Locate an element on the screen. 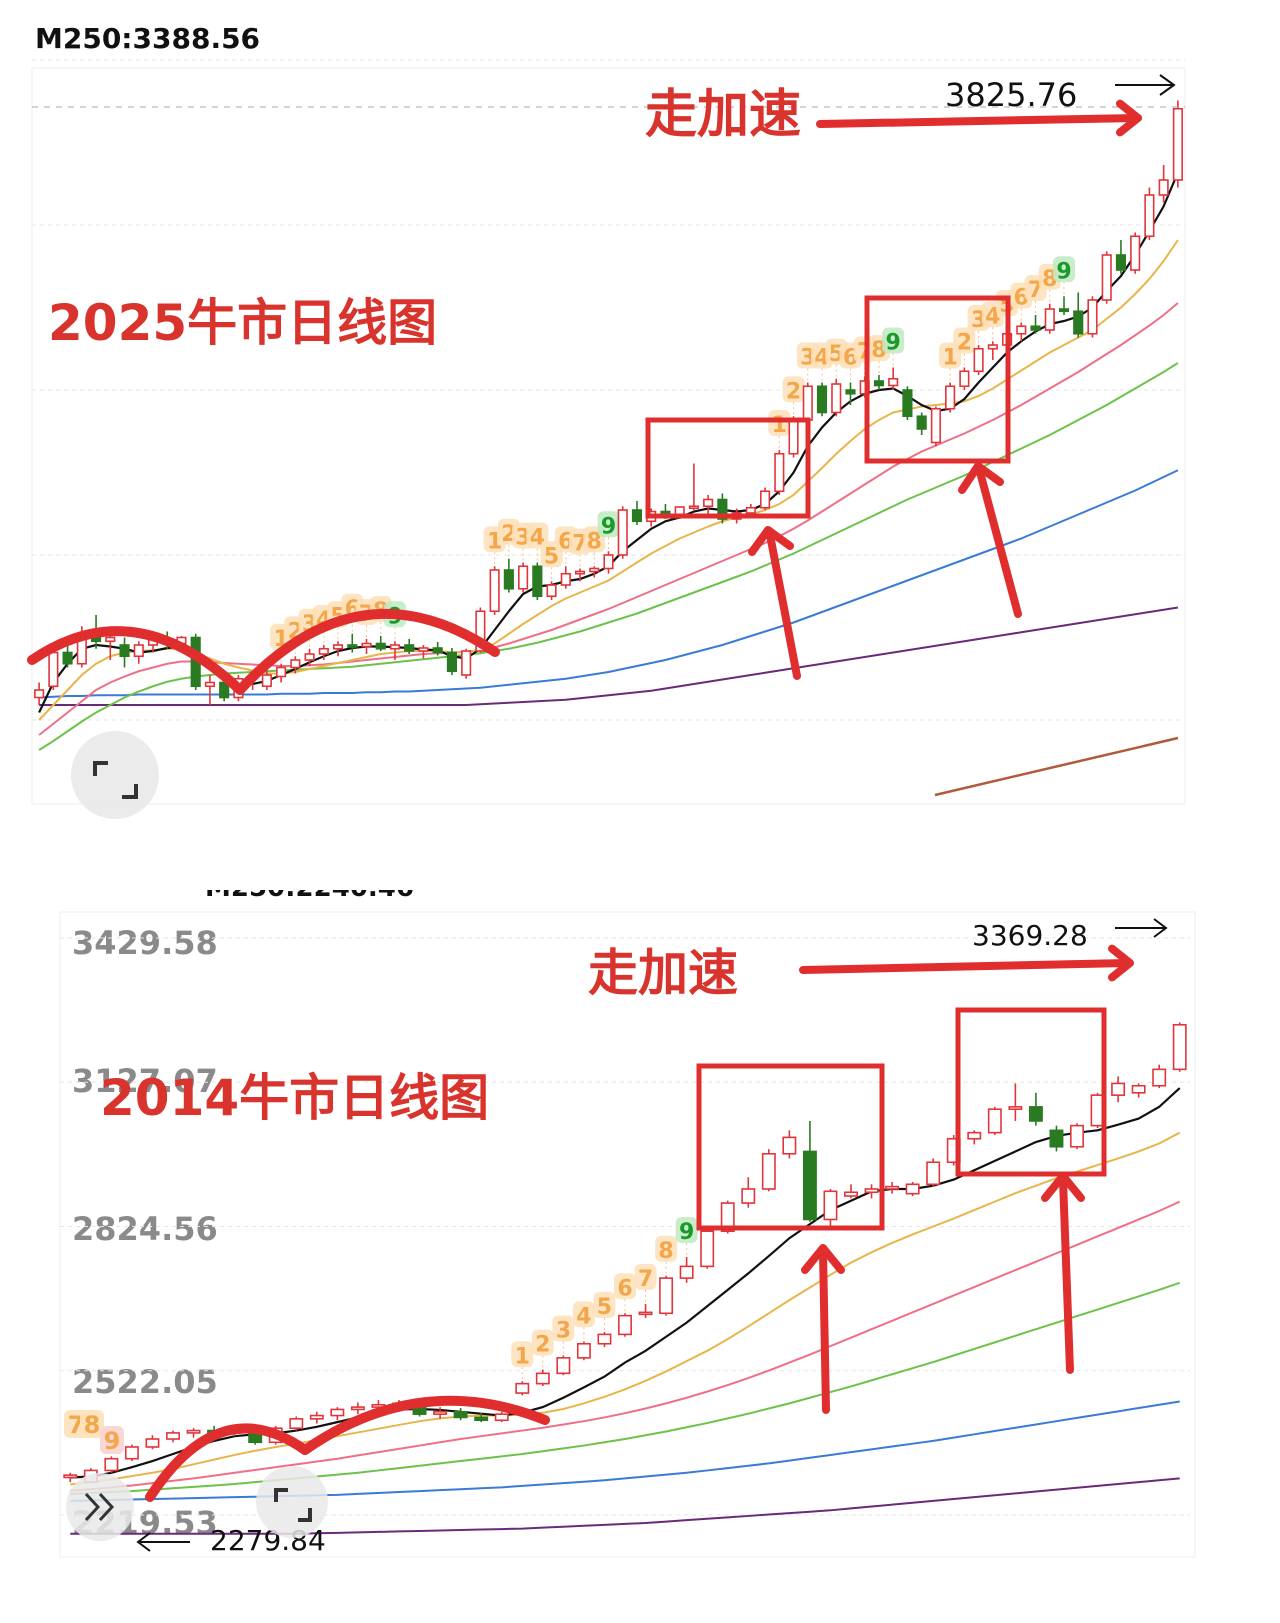  ma250-header: M250:2240.46 is located at coordinates (309, 896).